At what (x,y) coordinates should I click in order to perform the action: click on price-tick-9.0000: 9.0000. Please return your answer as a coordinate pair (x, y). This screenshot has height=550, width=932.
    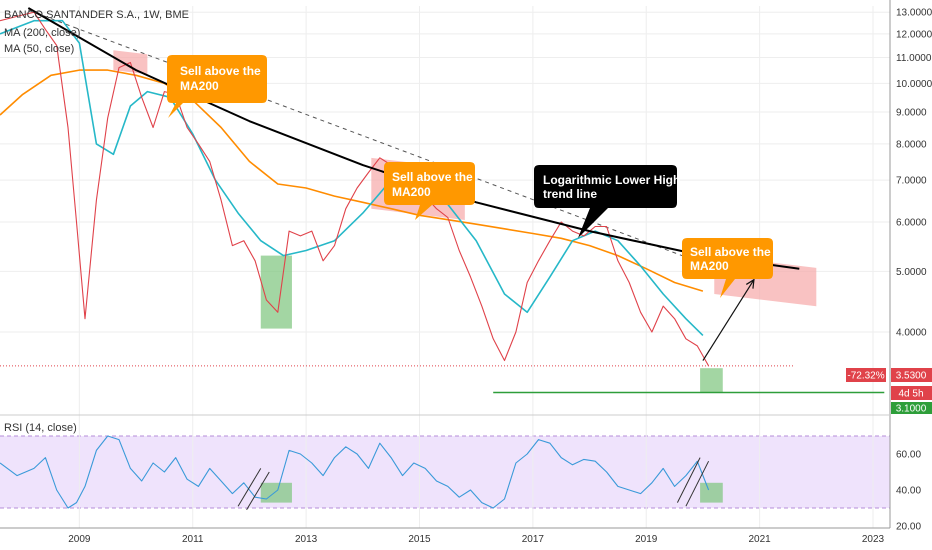
    Looking at the image, I should click on (911, 112).